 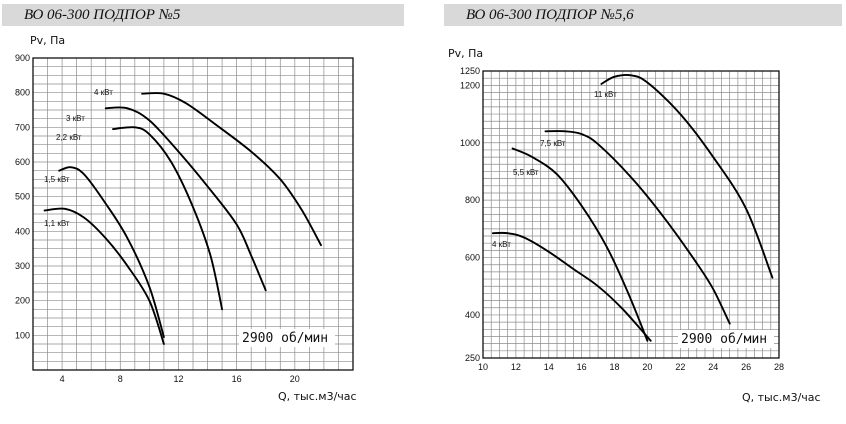 I want to click on series-label: 2,2 кВт, so click(x=69, y=137).